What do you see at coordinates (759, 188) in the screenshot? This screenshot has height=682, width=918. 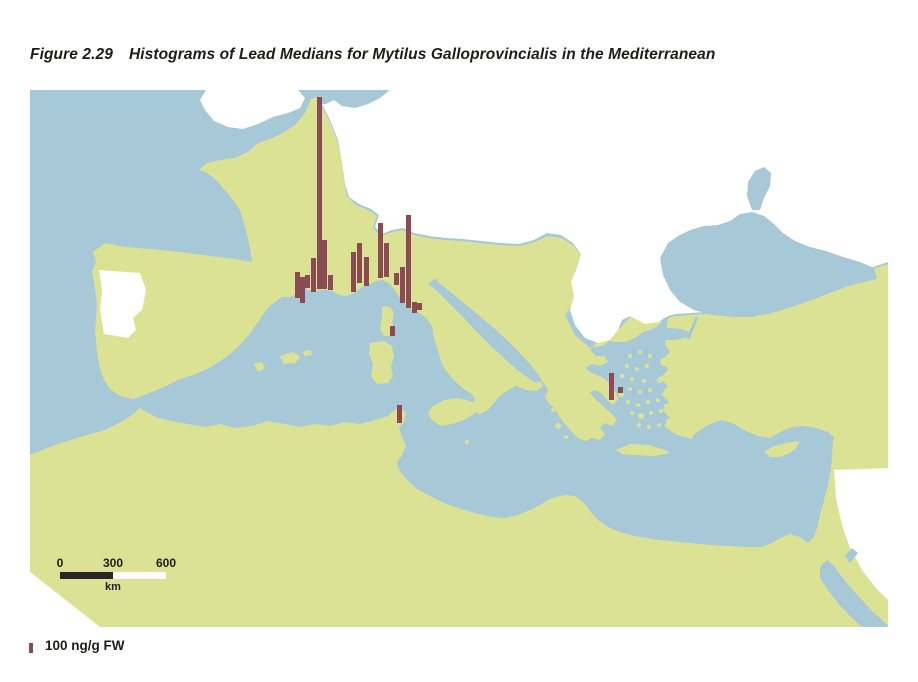 I see `sea-of-azov` at bounding box center [759, 188].